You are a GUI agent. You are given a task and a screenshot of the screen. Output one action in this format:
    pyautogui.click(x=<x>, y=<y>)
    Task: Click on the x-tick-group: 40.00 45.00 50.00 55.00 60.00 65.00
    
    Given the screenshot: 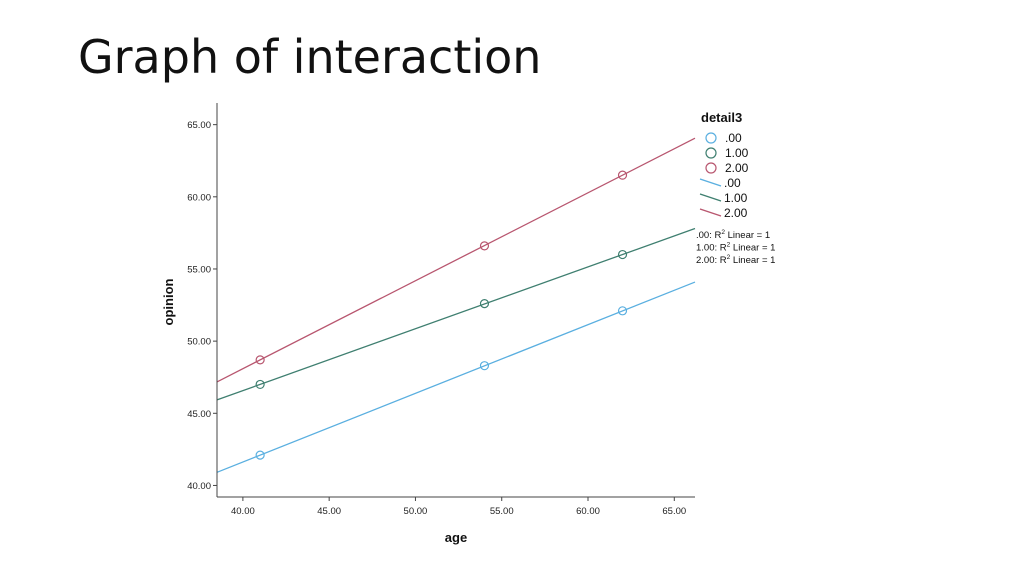 What is the action you would take?
    pyautogui.click(x=458, y=507)
    